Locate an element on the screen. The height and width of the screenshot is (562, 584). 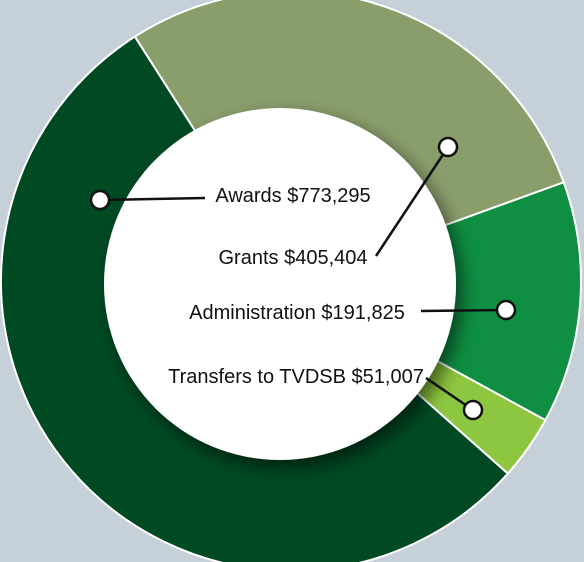
data-label: Awards $773,295 is located at coordinates (292, 196).